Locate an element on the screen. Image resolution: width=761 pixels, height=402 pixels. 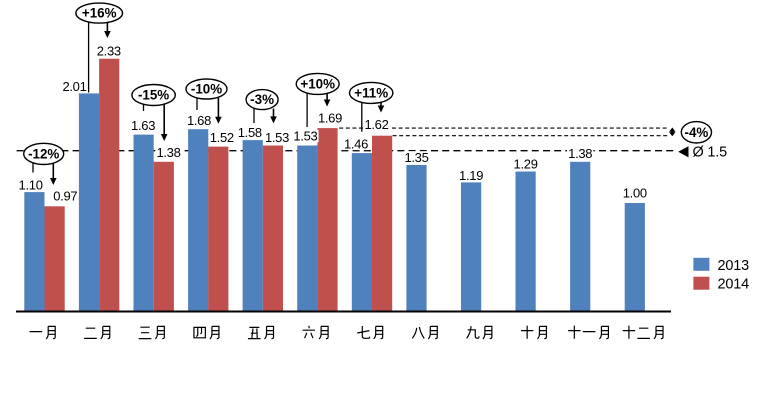
svg-text: 1.69 is located at coordinates (330, 118).